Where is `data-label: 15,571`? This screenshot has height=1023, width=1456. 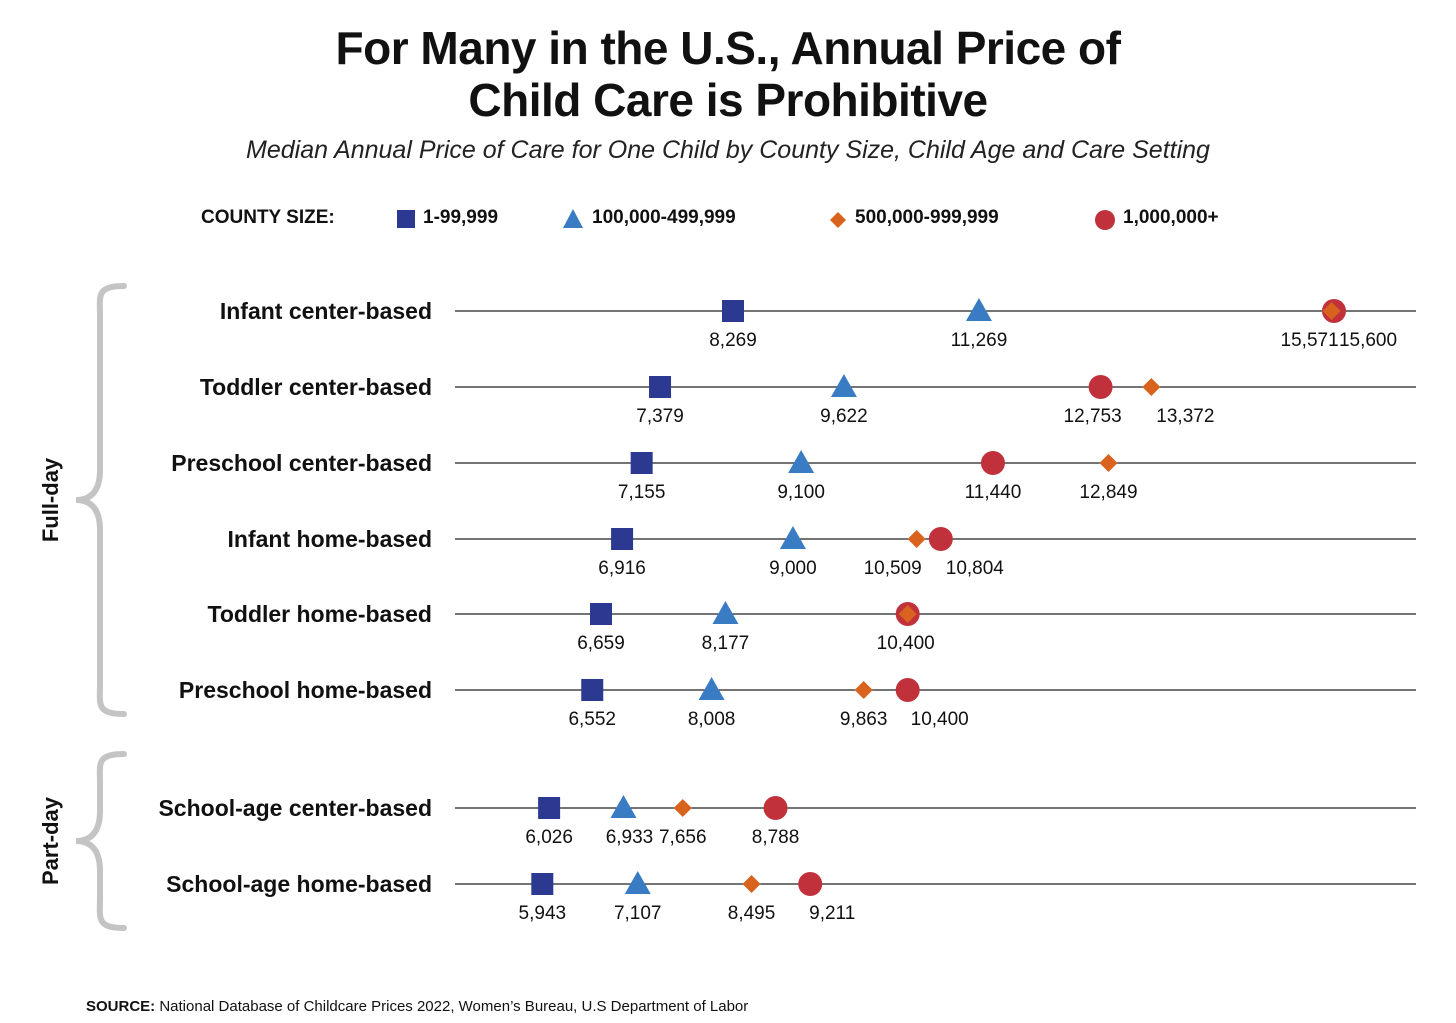 data-label: 15,571 is located at coordinates (1310, 340).